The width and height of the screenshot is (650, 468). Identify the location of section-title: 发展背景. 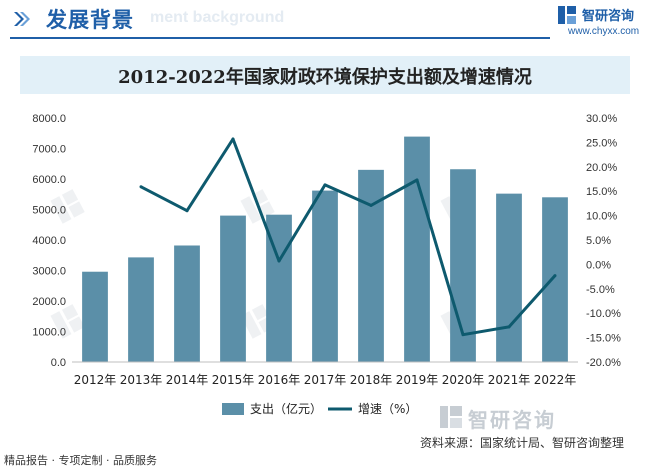
(90, 19).